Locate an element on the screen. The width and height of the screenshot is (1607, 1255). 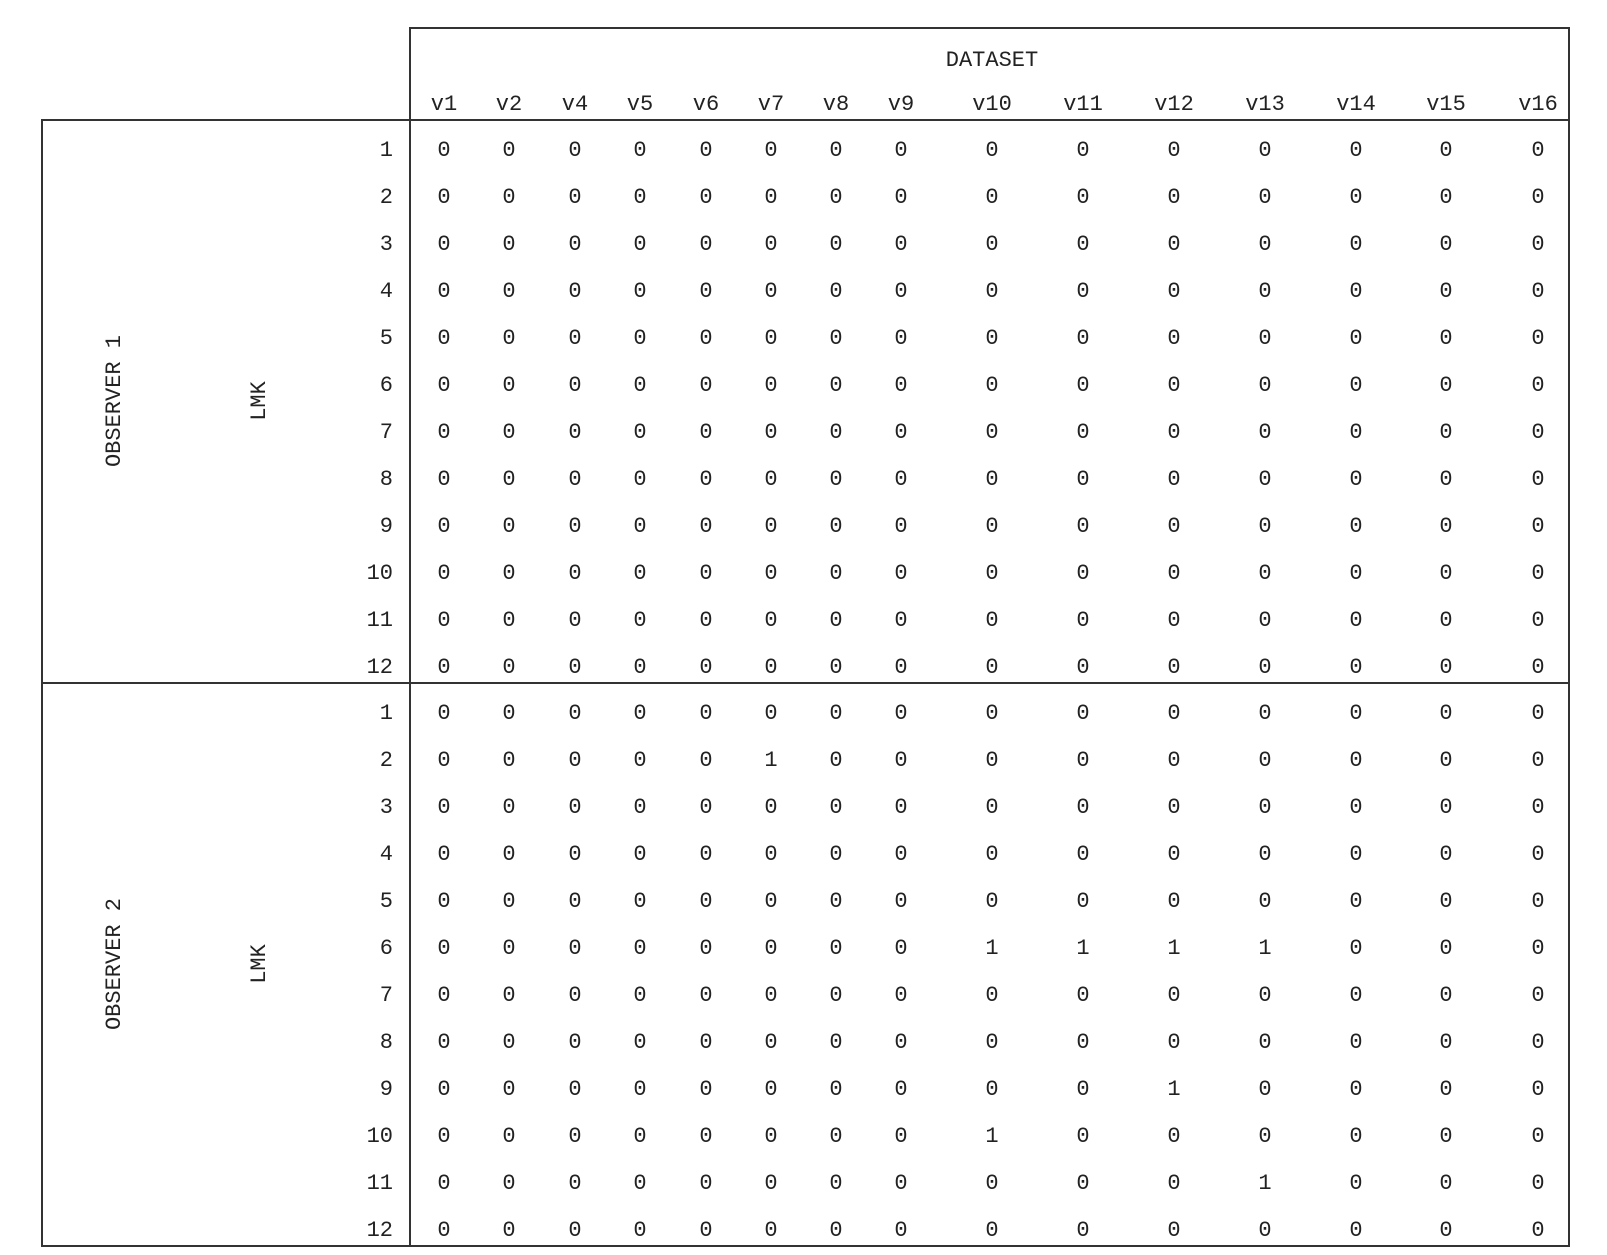
row-label: 2 is located at coordinates (386, 197).